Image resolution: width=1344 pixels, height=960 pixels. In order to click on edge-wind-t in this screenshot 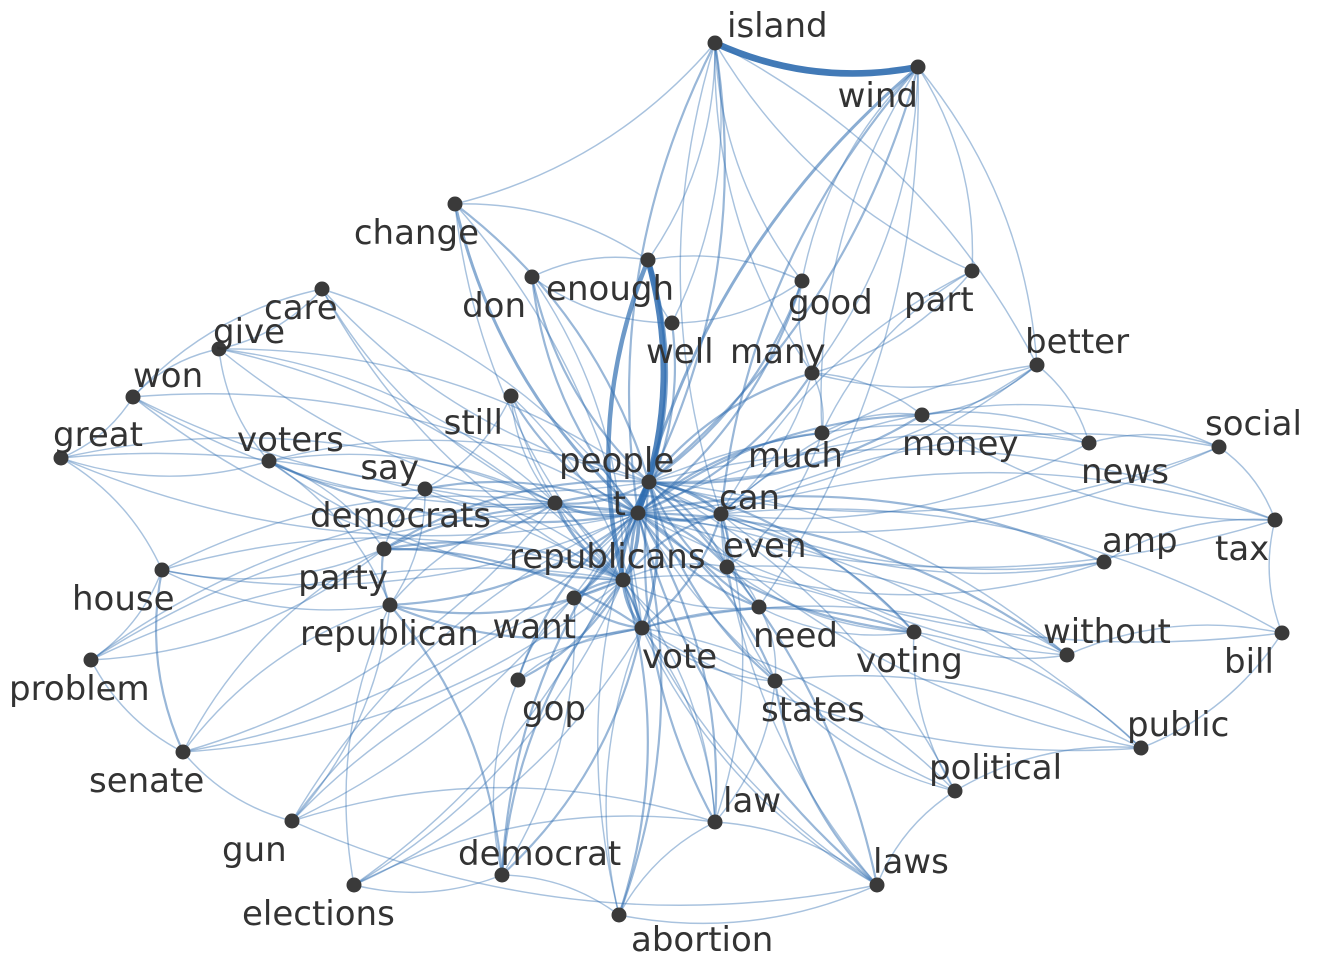, I will do `click(778, 290)`.